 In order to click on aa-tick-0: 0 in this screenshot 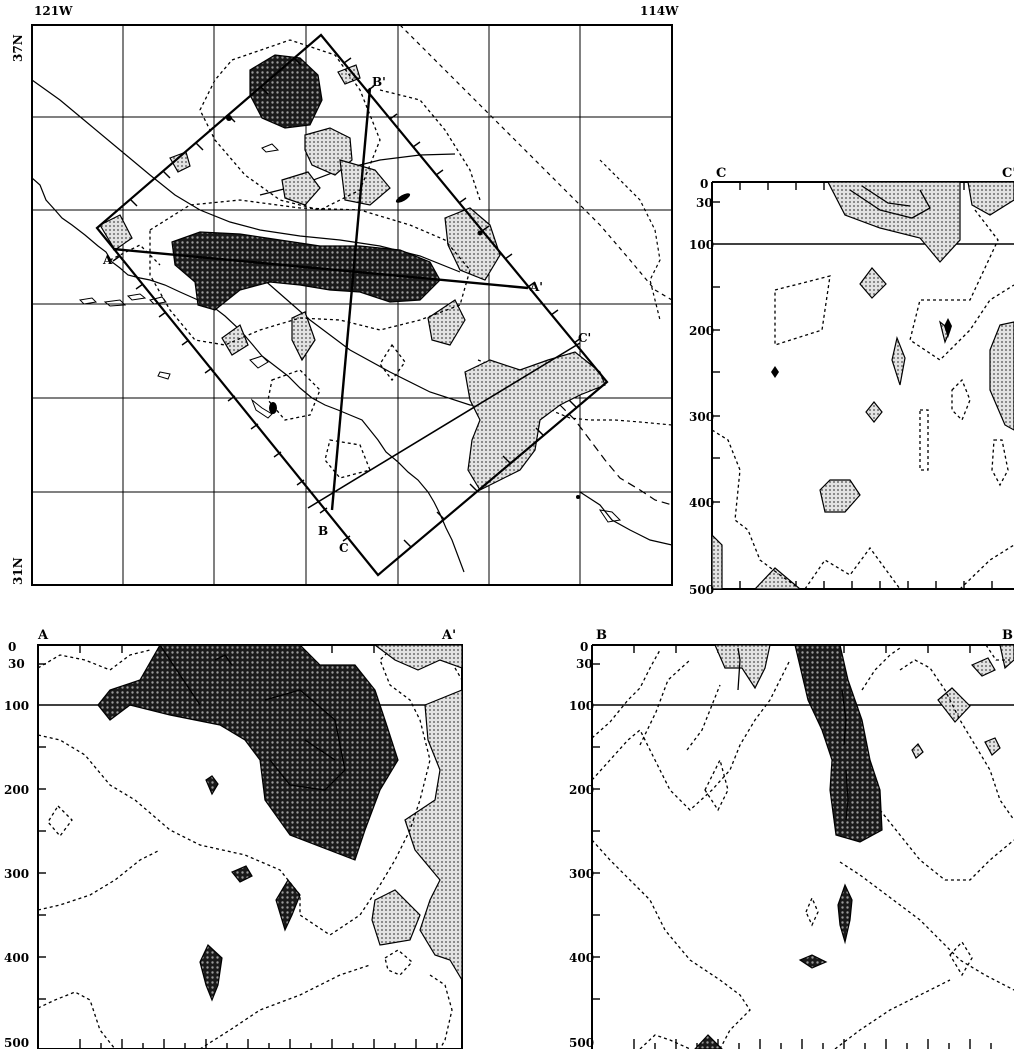, I will do `click(12, 647)`.